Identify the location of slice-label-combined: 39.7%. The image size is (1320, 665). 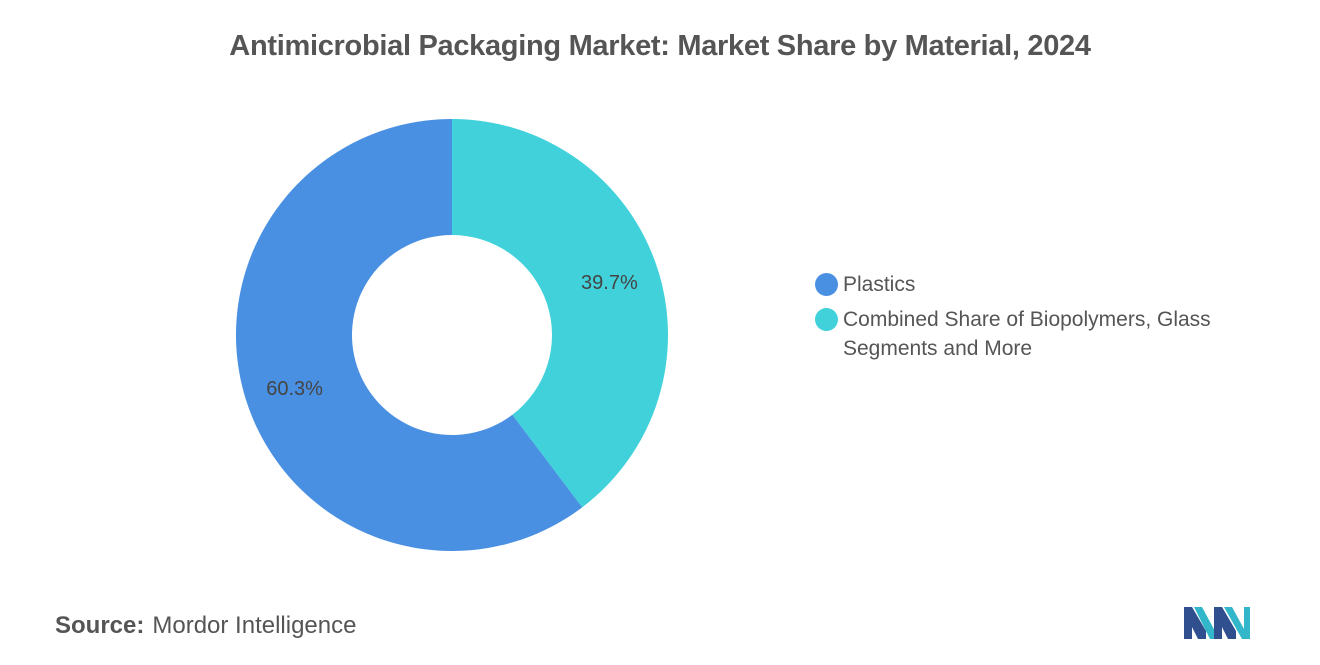
(609, 283).